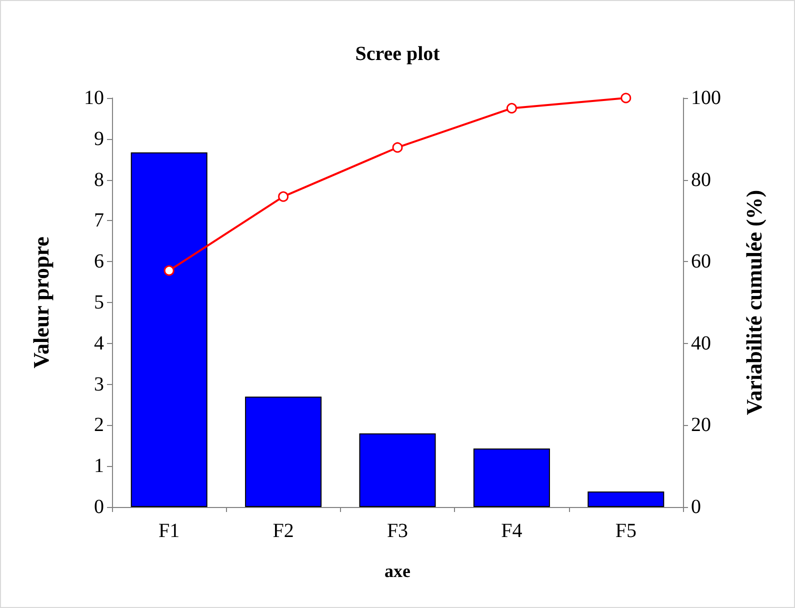 This screenshot has width=795, height=608. I want to click on y-axis-title: Valeur propre, so click(41, 302).